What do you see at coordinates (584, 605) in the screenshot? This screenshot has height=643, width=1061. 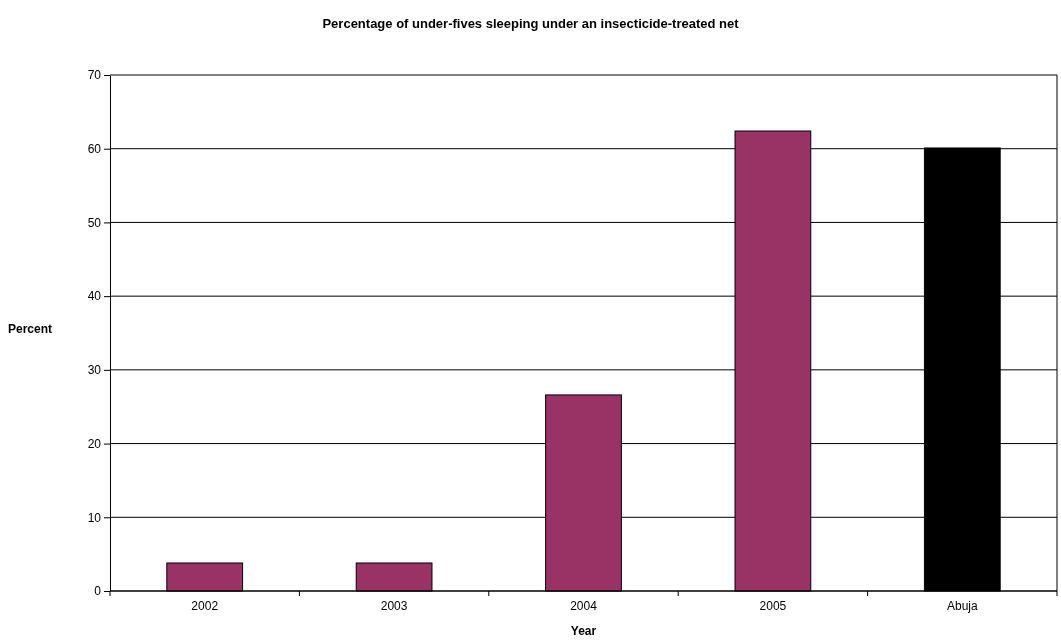 I see `x-tick-label: 2004` at bounding box center [584, 605].